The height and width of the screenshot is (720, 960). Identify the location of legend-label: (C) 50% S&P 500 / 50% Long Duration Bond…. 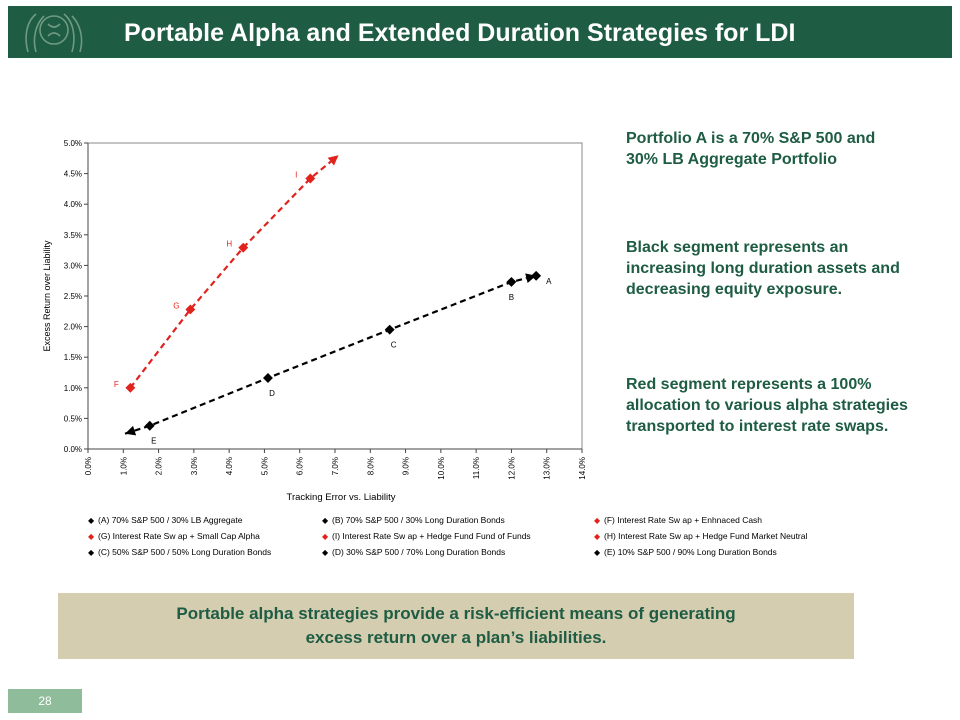
(185, 552).